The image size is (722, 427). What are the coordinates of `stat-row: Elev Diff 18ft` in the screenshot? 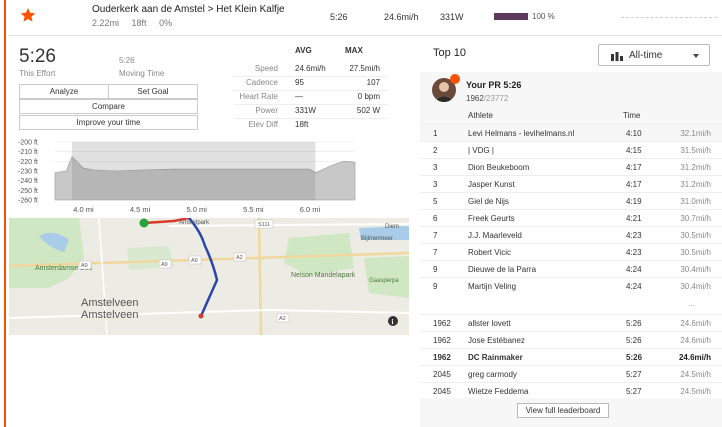 It's located at (314, 126).